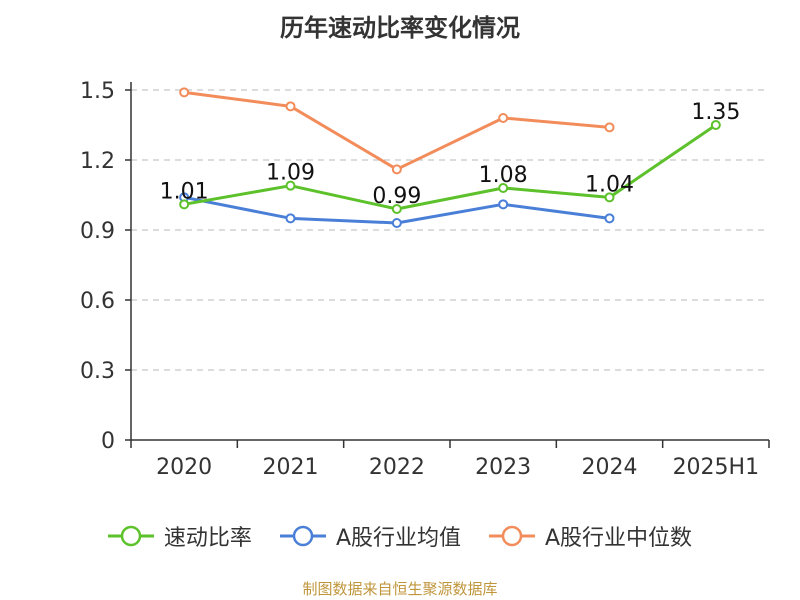 Image resolution: width=800 pixels, height=600 pixels. What do you see at coordinates (290, 173) in the screenshot?
I see `data-label: 1.09` at bounding box center [290, 173].